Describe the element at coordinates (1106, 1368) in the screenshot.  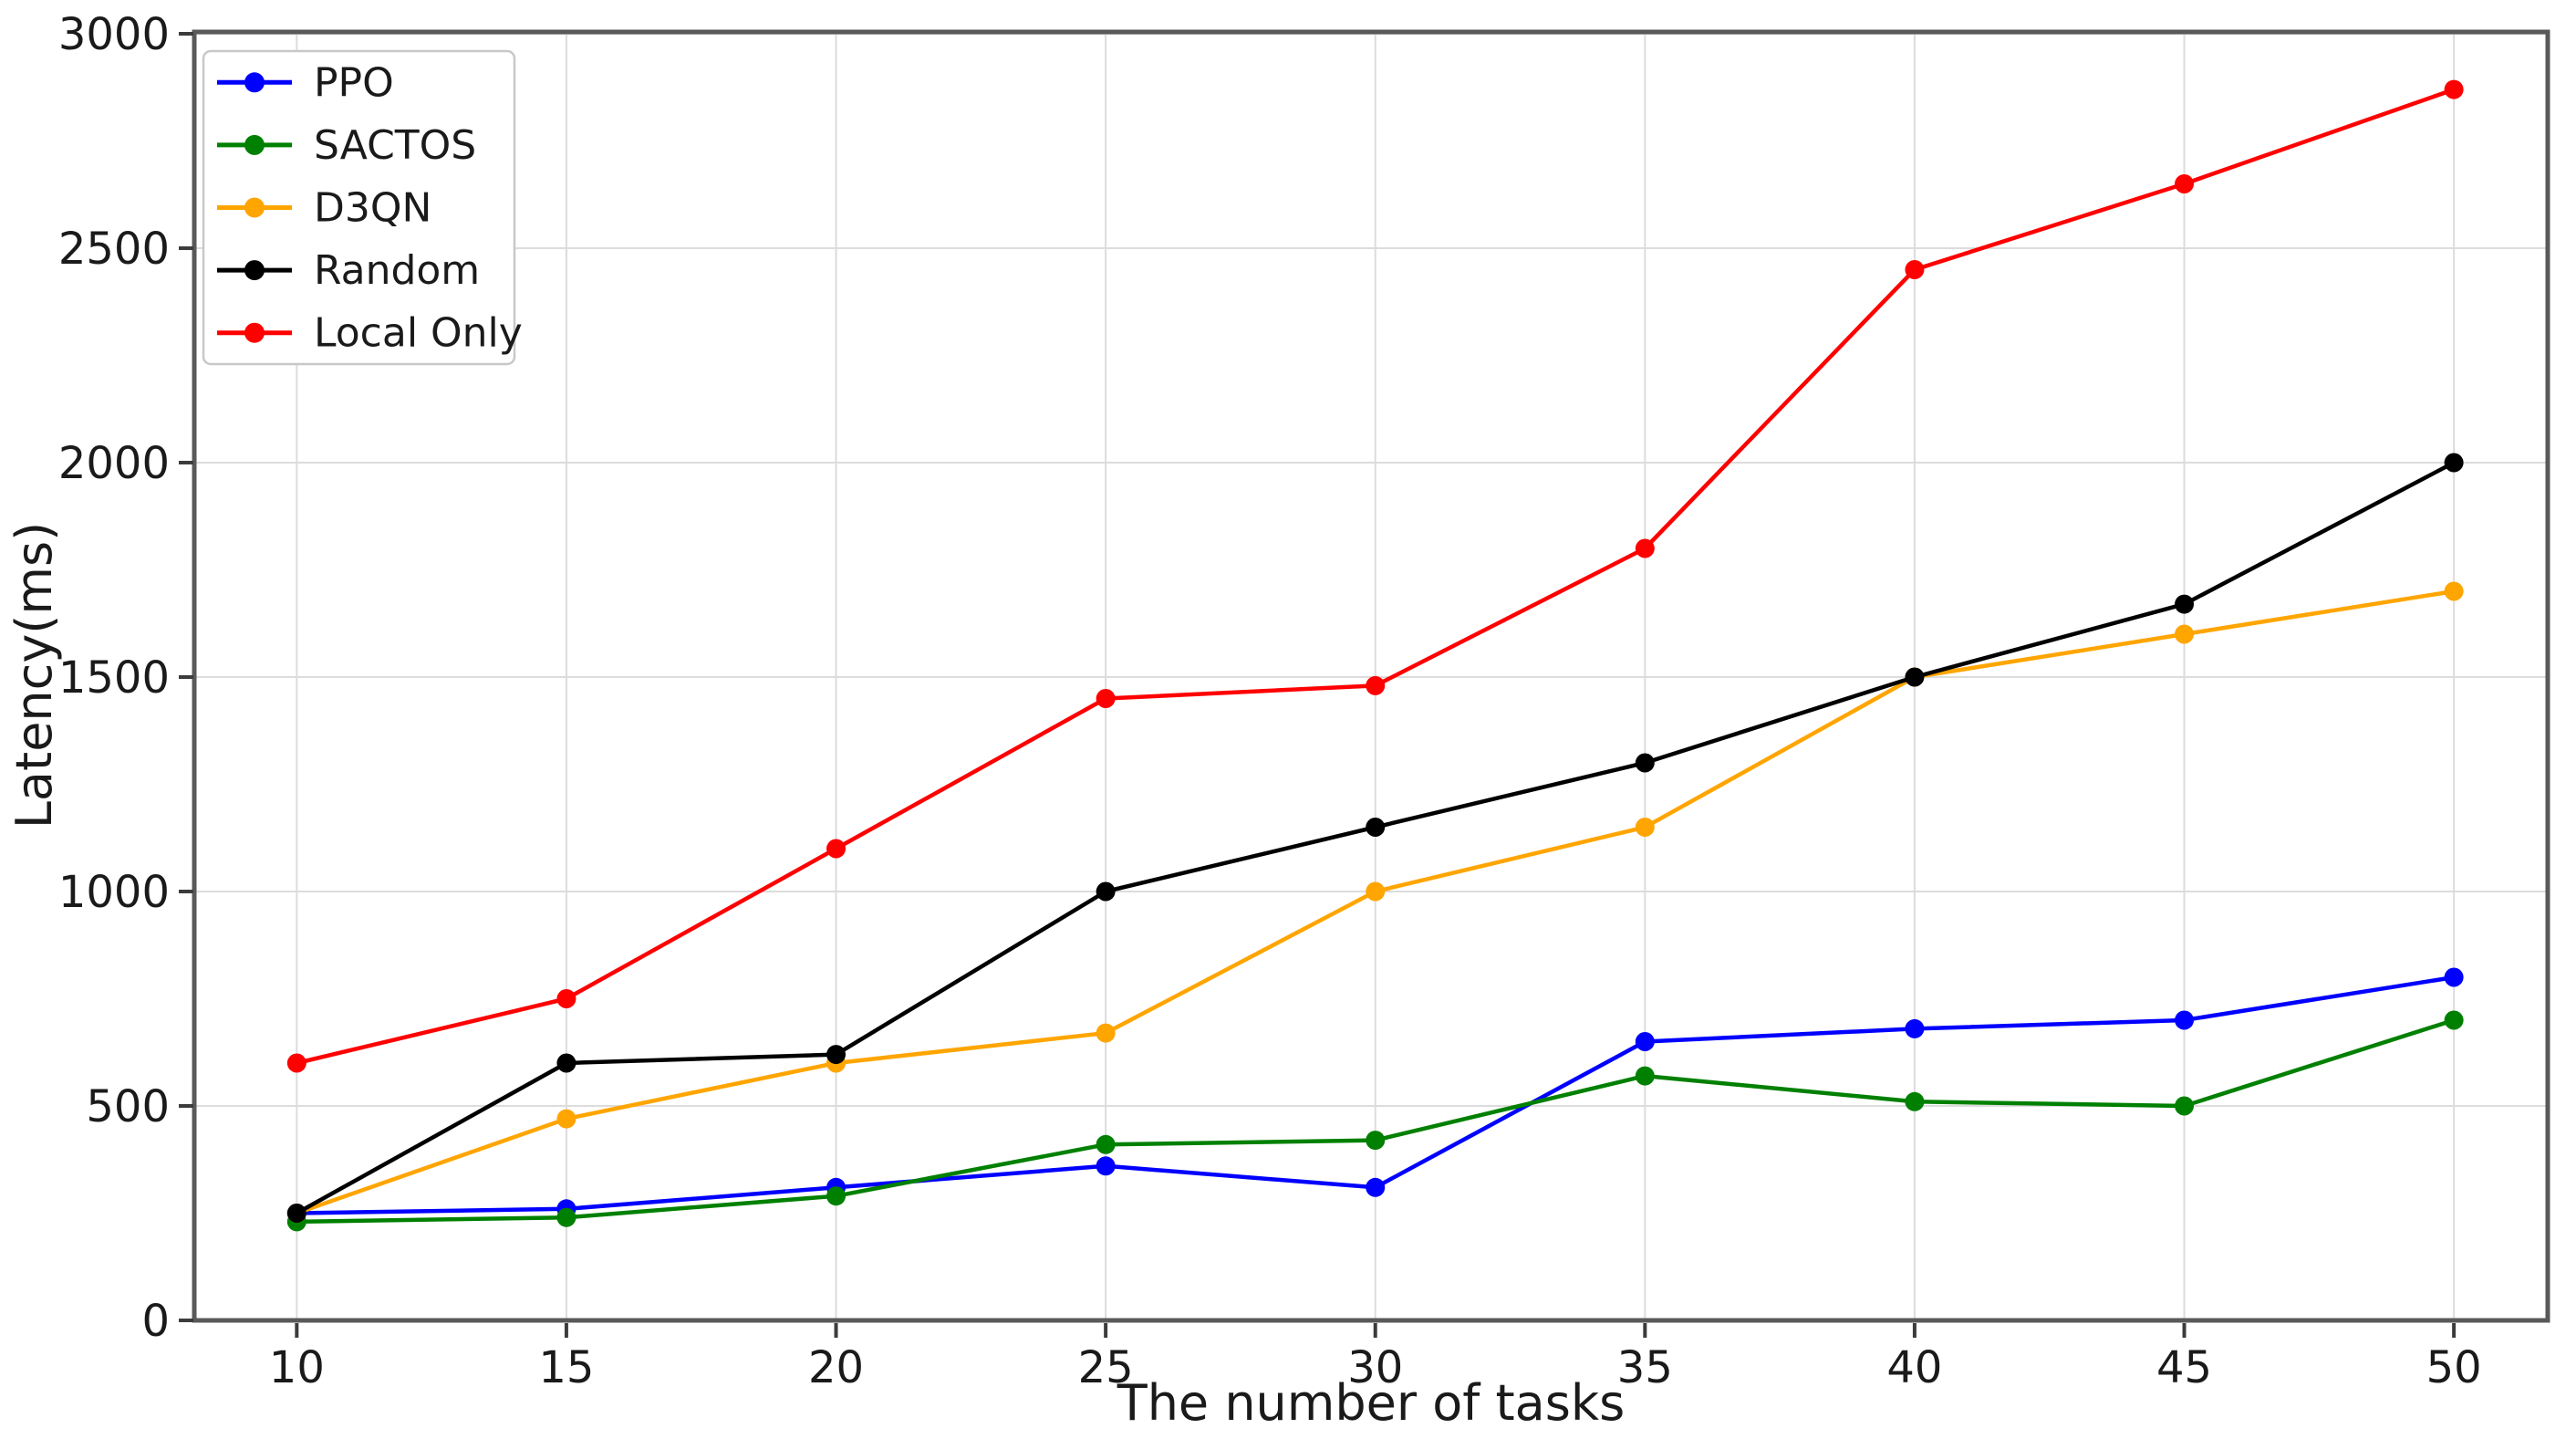
I see `x-tick-label: 25` at that location.